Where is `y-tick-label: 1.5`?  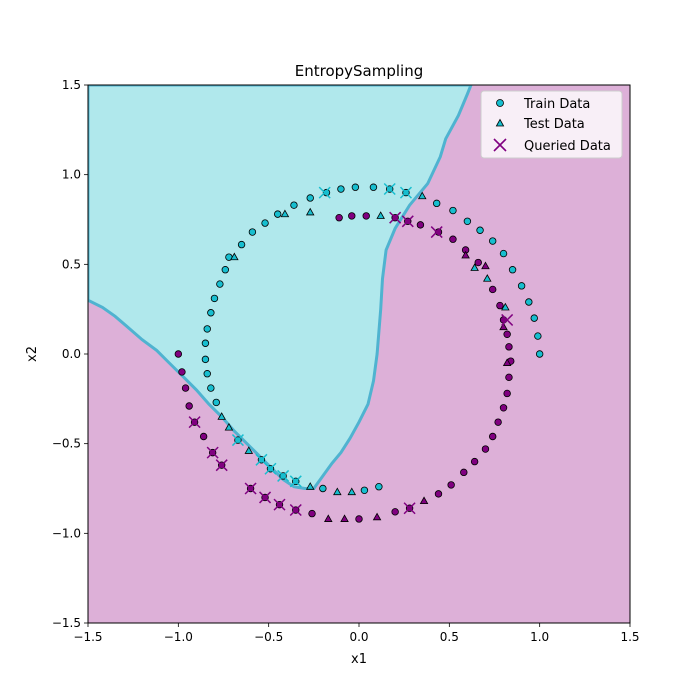
y-tick-label: 1.5 is located at coordinates (71, 85).